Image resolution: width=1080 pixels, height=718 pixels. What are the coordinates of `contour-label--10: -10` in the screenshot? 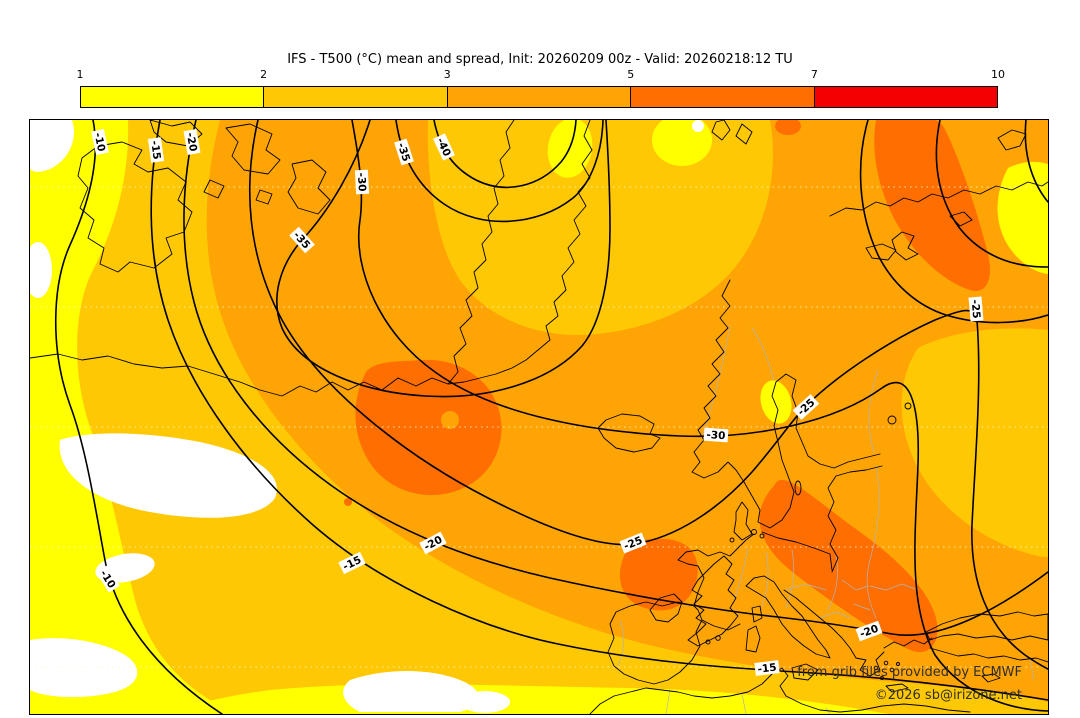 It's located at (100, 142).